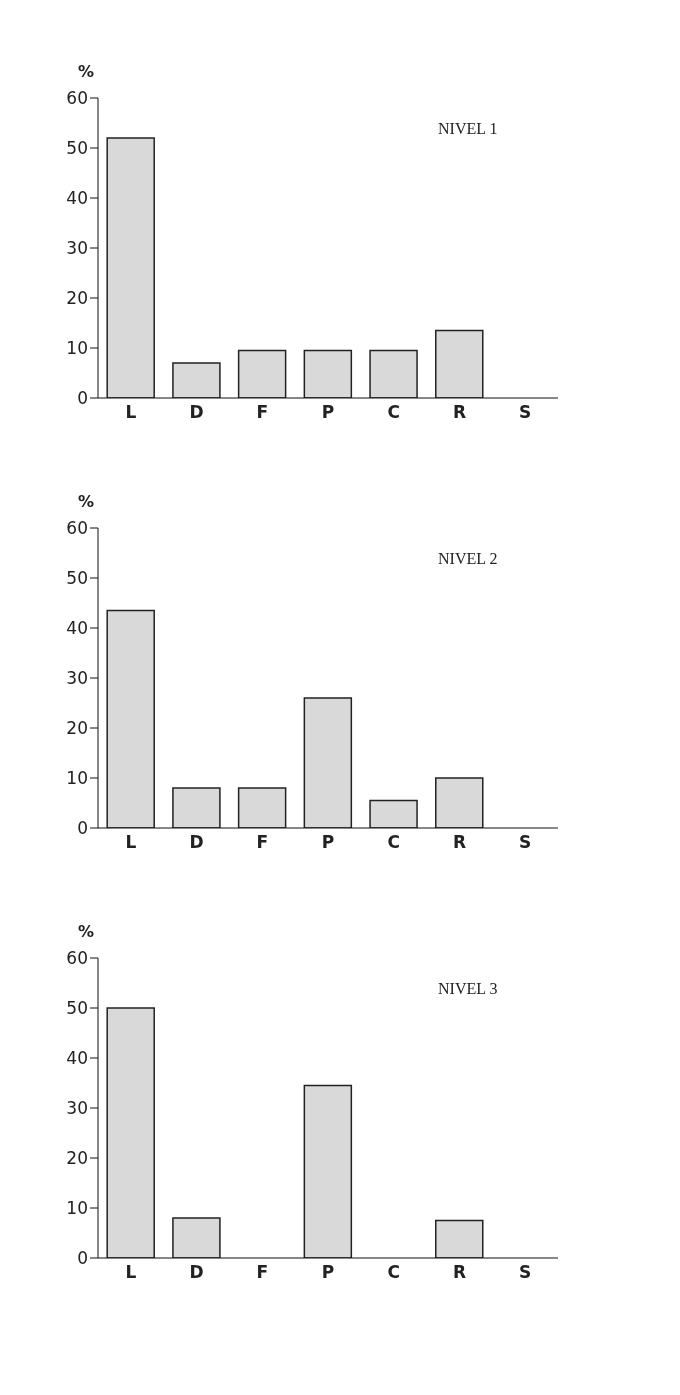  What do you see at coordinates (468, 989) in the screenshot?
I see `text: NIVEL 3` at bounding box center [468, 989].